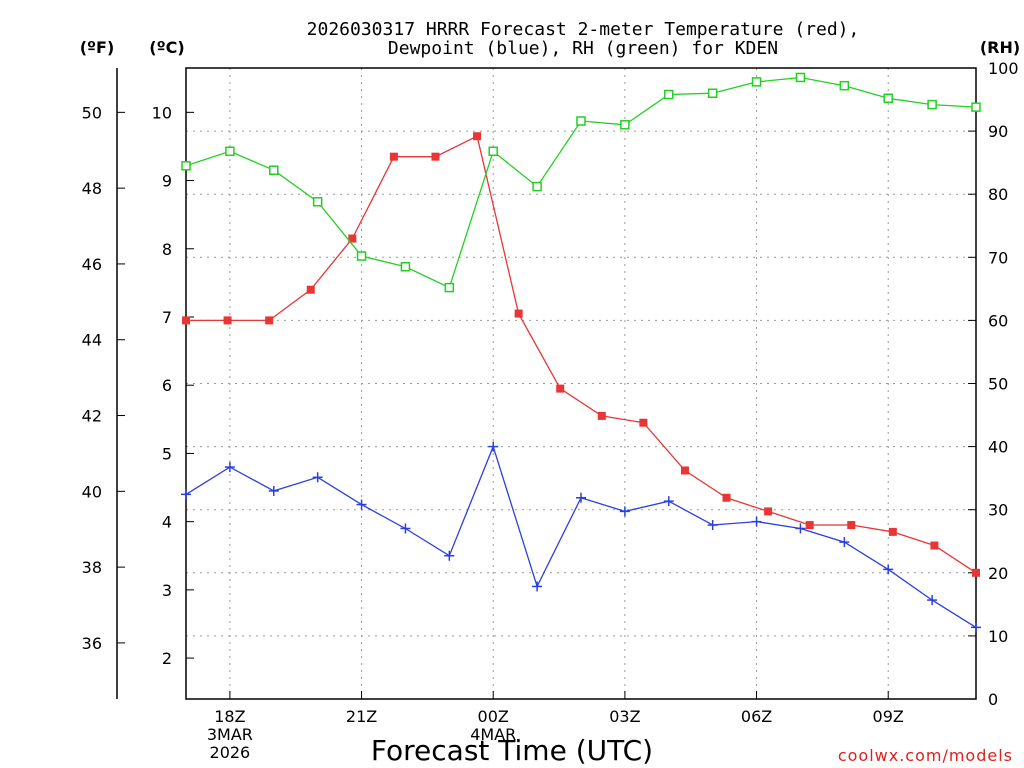  I want to click on celsius-tick-label: 4, so click(167, 522).